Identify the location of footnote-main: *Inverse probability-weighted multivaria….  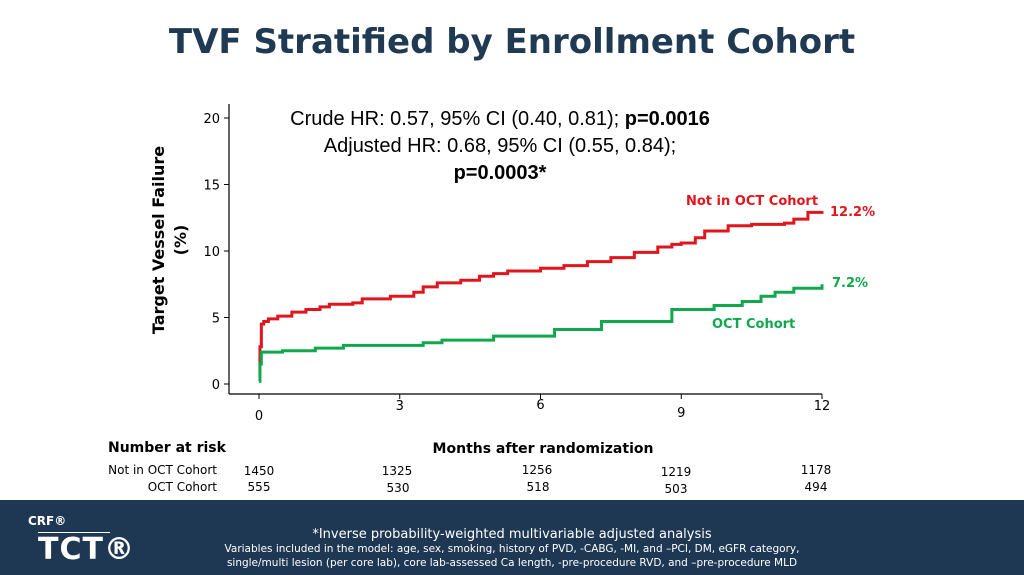
(512, 534).